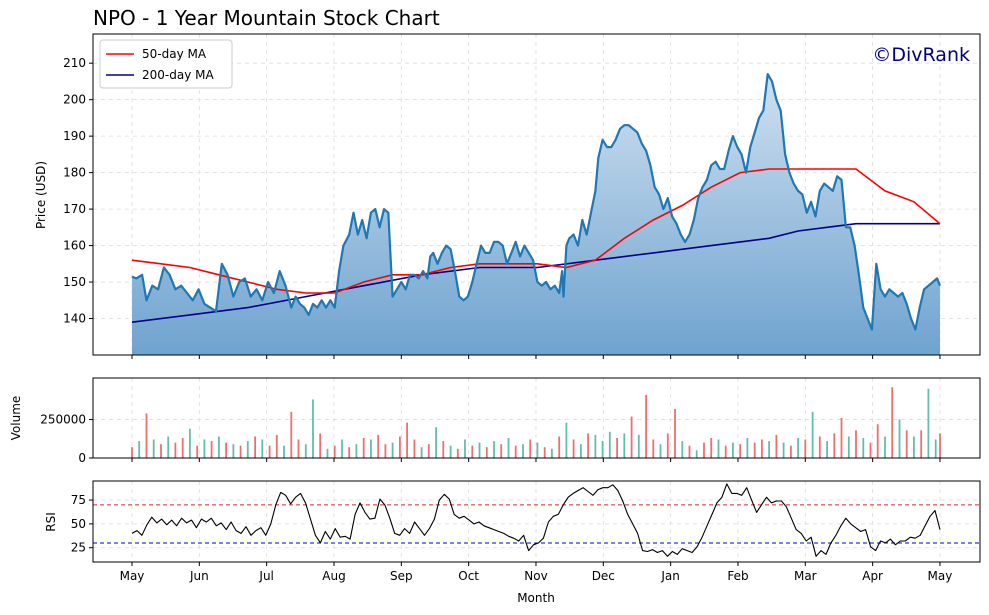 The image size is (989, 615). Describe the element at coordinates (74, 100) in the screenshot. I see `y-tick-label: 200` at that location.